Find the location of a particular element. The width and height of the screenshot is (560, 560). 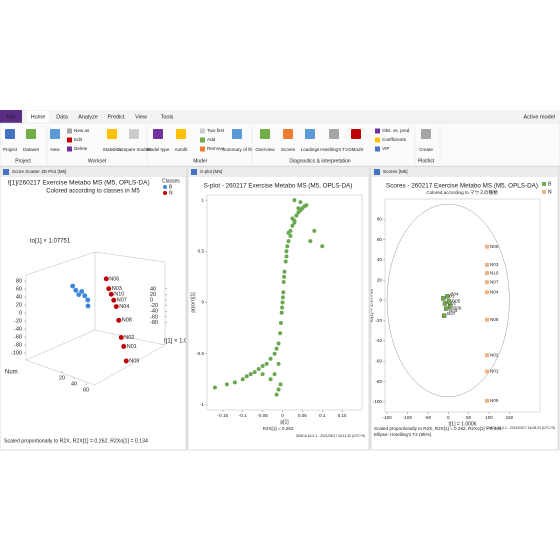

ribbon-button: Obs. vs. pred. is located at coordinates (396, 130).